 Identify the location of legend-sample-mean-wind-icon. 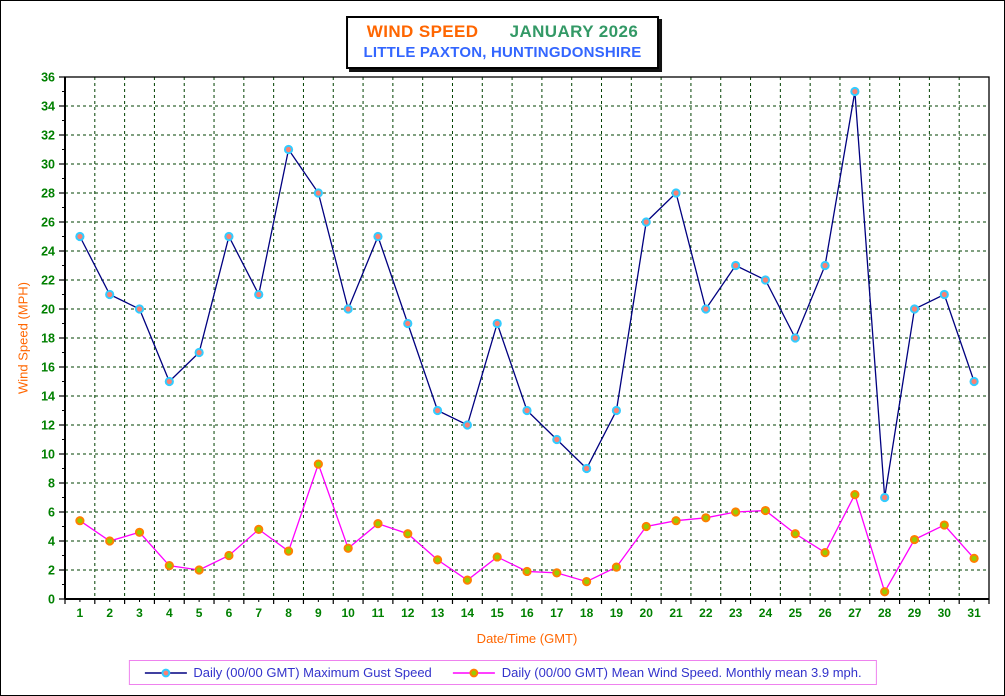
(473, 672).